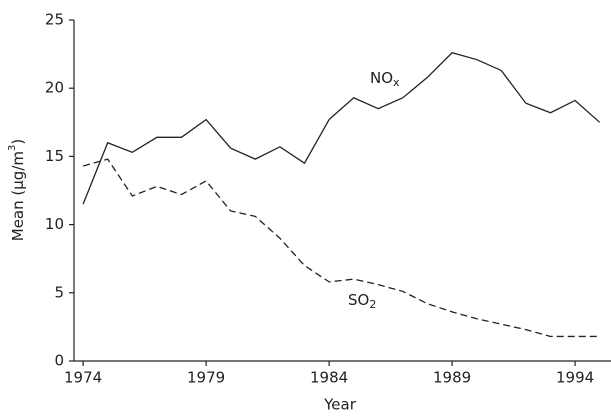 The width and height of the screenshot is (611, 416). Describe the element at coordinates (452, 378) in the screenshot. I see `x-tick-label: 1989` at that location.